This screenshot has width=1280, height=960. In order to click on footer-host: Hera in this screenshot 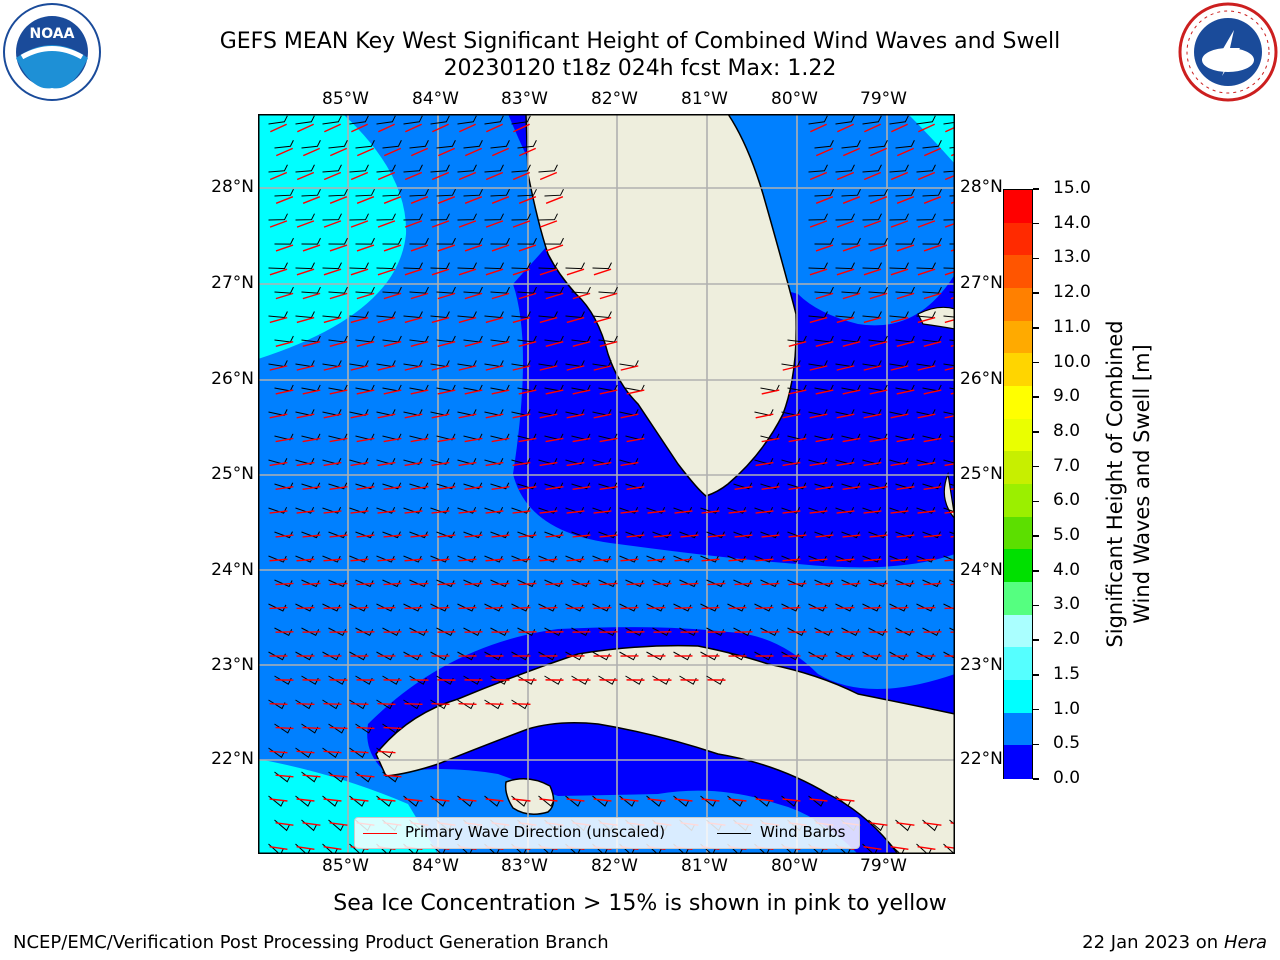, I will do `click(1245, 942)`.